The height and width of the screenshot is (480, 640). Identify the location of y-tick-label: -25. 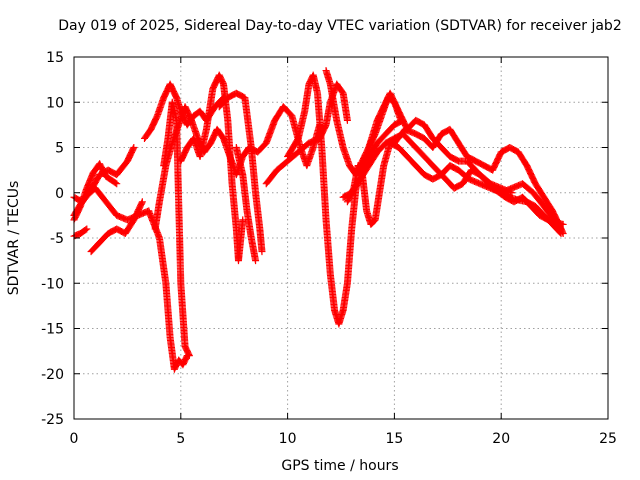
(52, 420).